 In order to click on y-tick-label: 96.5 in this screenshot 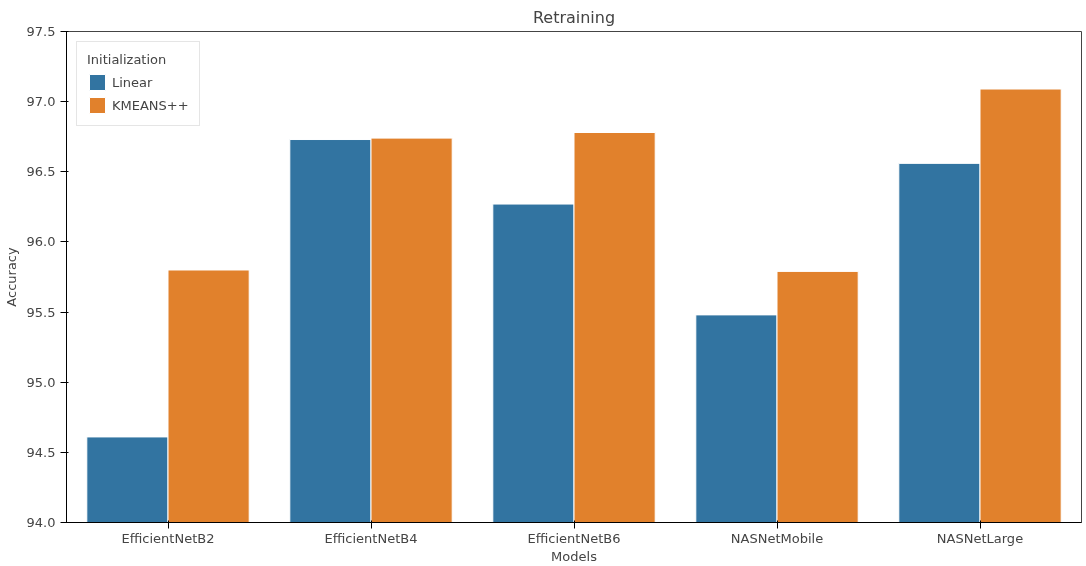, I will do `click(41, 172)`.